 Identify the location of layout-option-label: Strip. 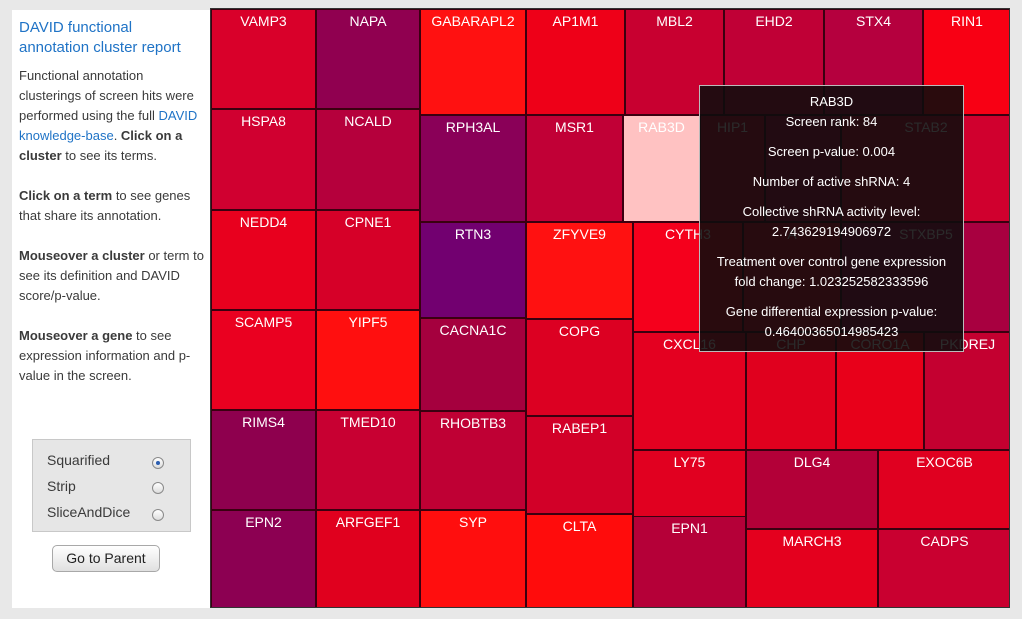
(61, 486).